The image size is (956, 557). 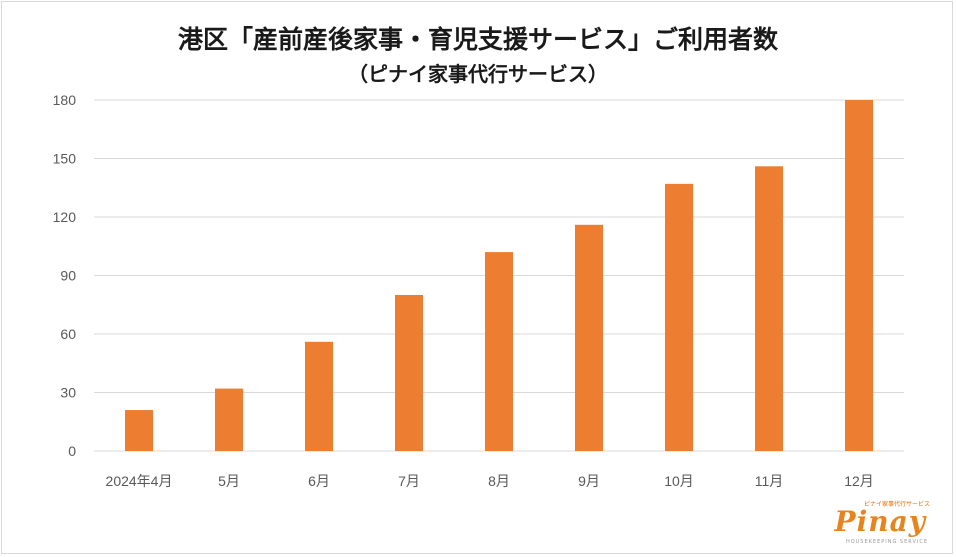 I want to click on y-tick-label: 30, so click(x=68, y=393).